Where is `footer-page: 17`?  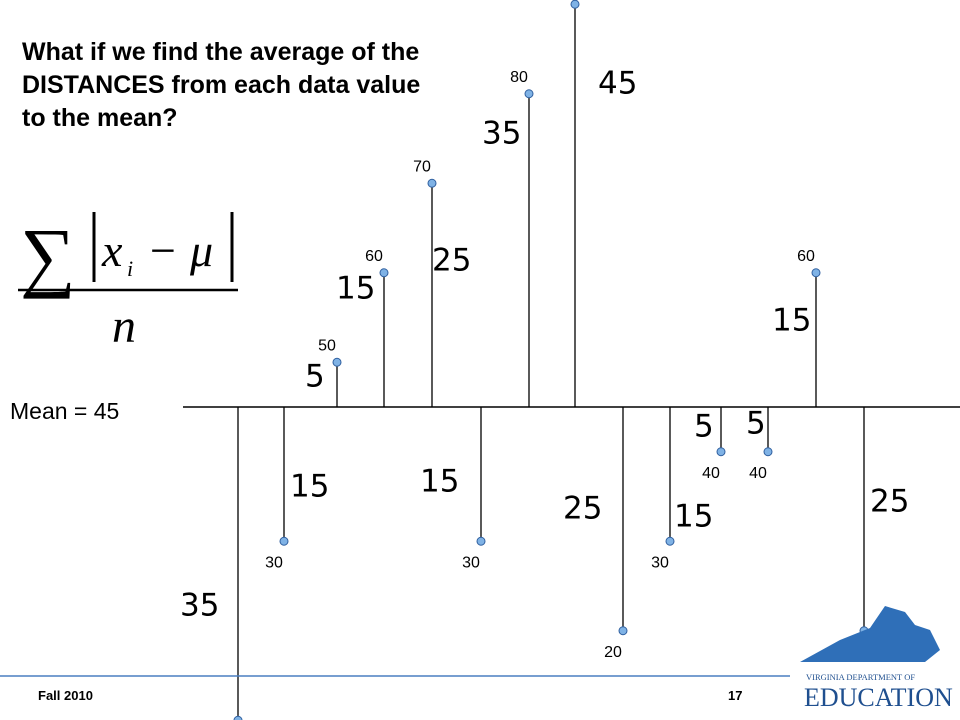
footer-page: 17 is located at coordinates (735, 695).